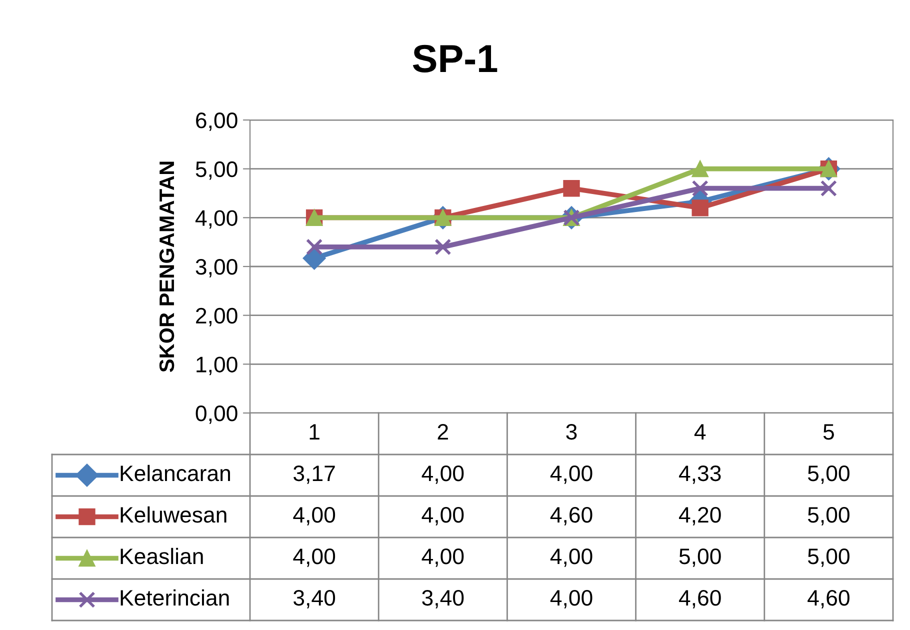 The image size is (910, 630). I want to click on data-label: 4,20, so click(699, 516).